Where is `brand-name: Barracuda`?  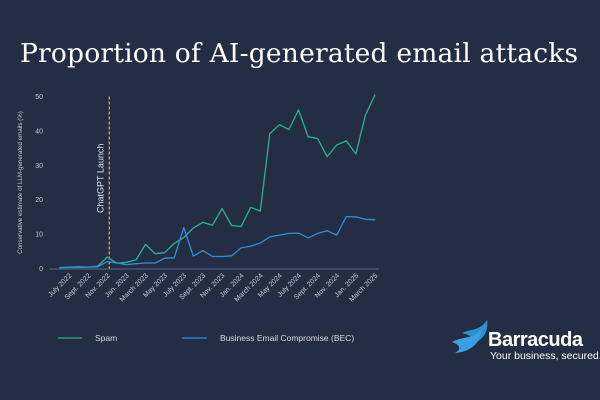 brand-name: Barracuda is located at coordinates (536, 340).